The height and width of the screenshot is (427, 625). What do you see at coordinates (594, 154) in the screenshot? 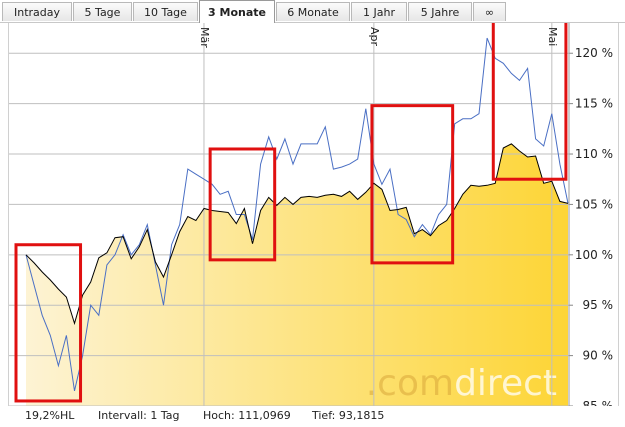
I see `y-tick-label: 110 %` at bounding box center [594, 154].